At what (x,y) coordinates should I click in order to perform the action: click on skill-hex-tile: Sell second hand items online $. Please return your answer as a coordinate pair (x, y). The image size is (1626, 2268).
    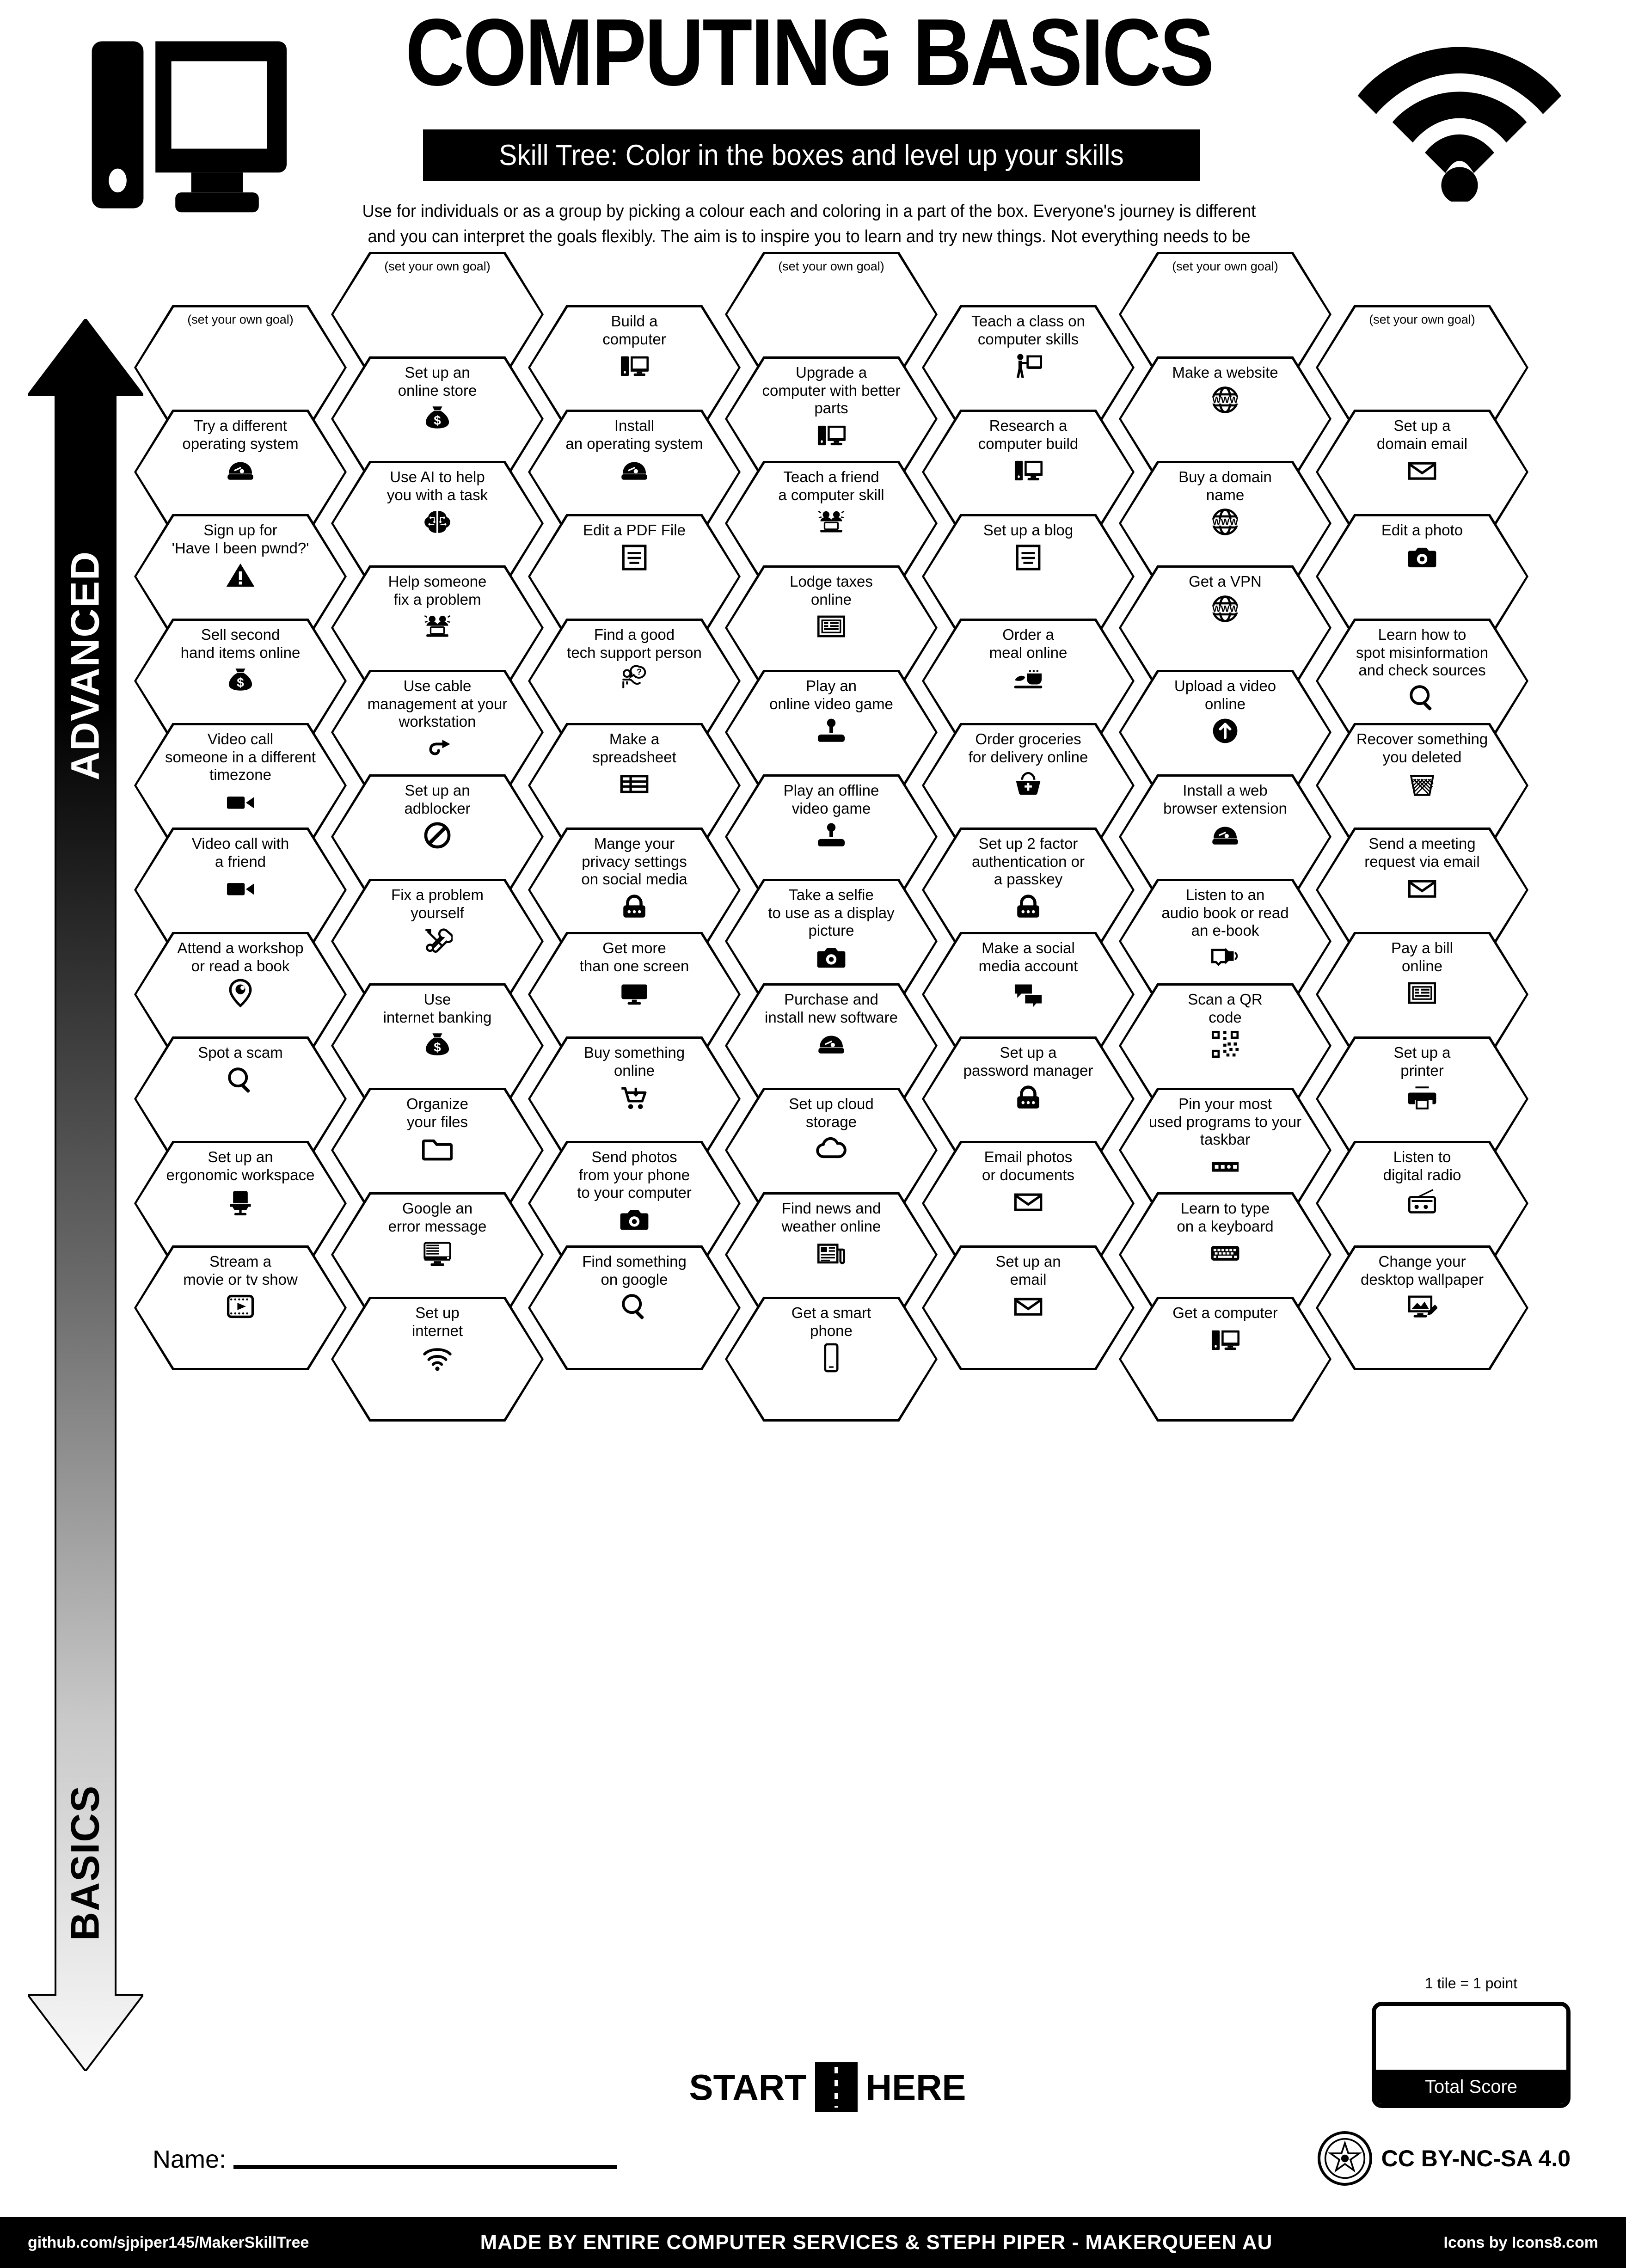
    Looking at the image, I should click on (240, 681).